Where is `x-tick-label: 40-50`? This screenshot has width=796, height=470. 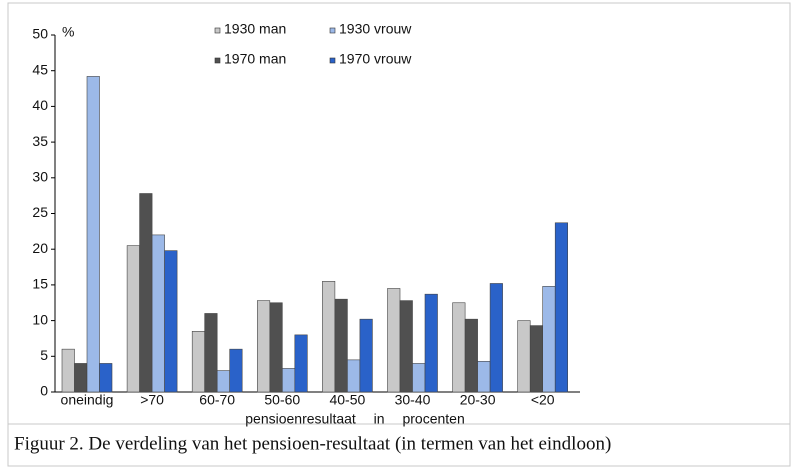
x-tick-label: 40-50 is located at coordinates (347, 400).